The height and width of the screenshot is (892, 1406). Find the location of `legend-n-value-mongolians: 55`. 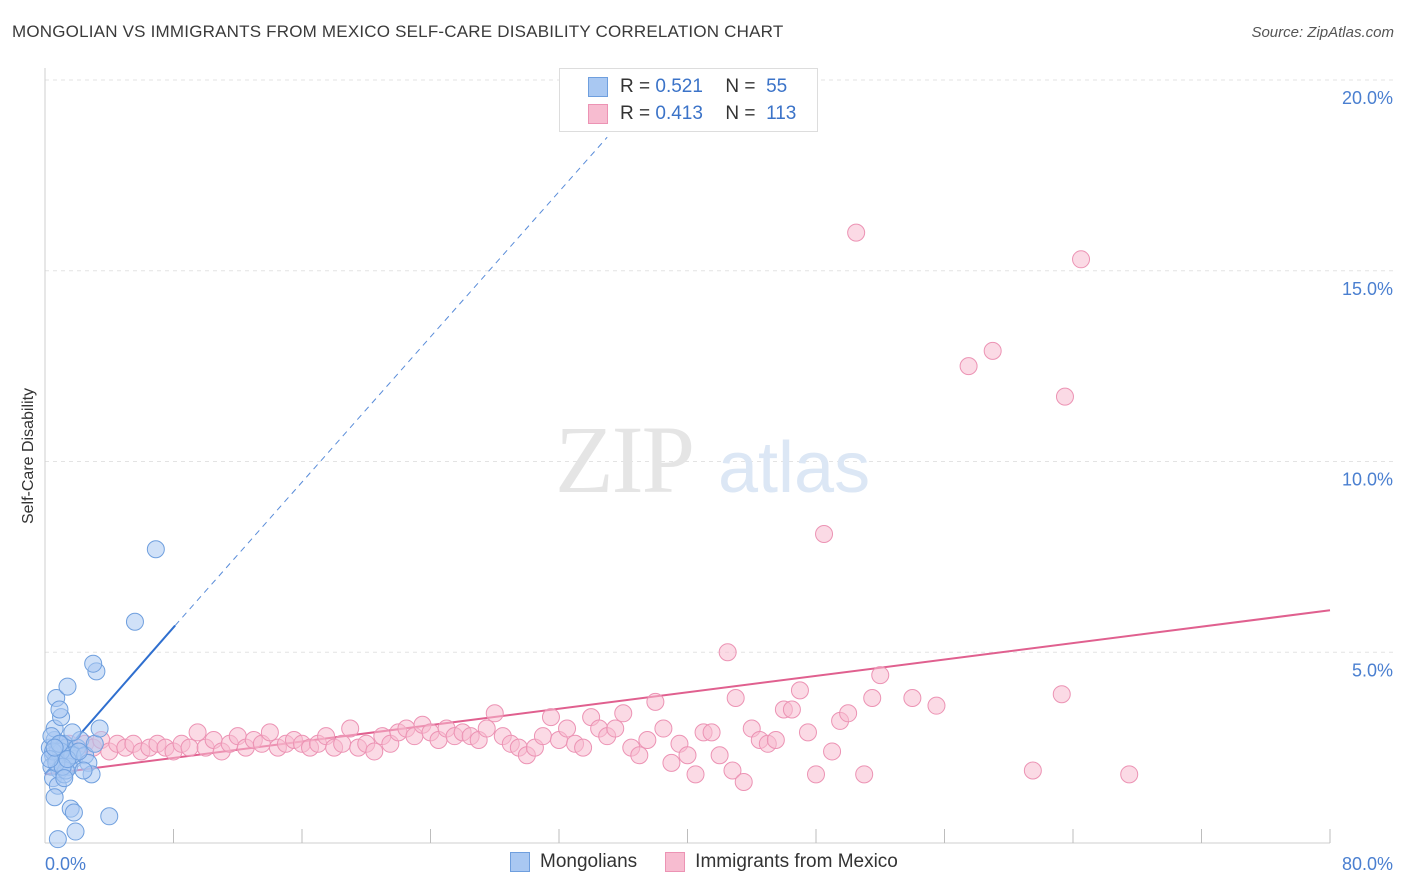

legend-n-value-mongolians: 55 is located at coordinates (777, 86).